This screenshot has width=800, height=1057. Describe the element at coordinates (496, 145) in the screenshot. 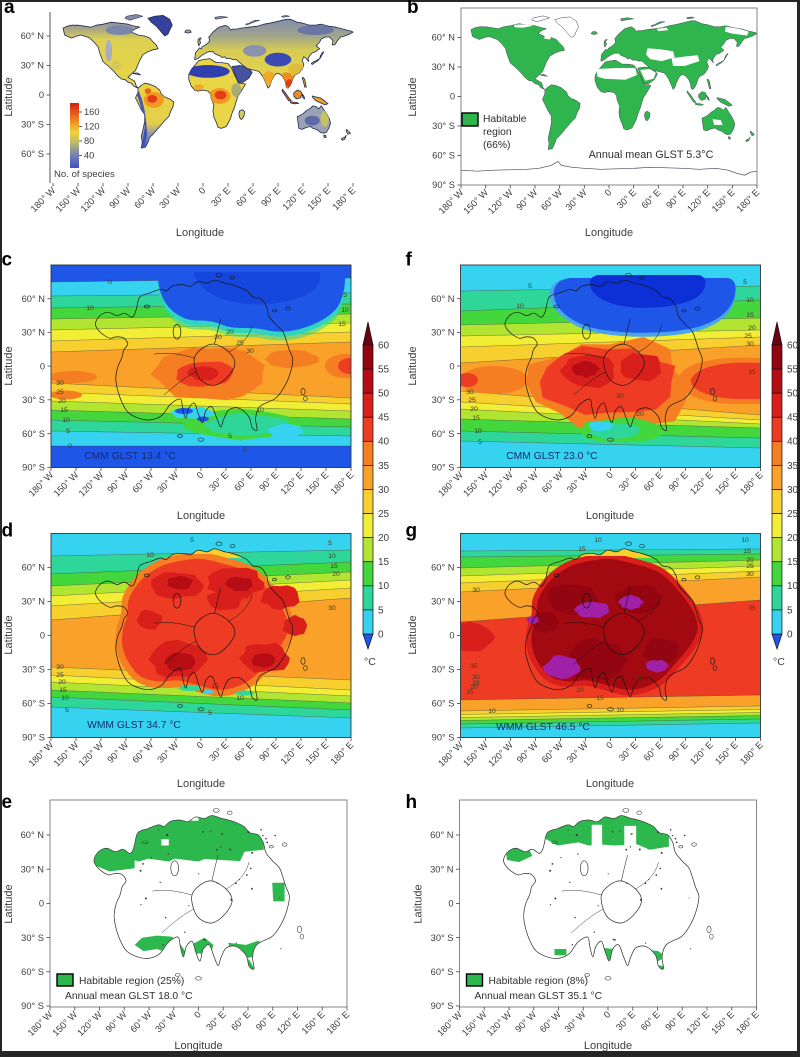

I see `svg-text: (66%)` at that location.